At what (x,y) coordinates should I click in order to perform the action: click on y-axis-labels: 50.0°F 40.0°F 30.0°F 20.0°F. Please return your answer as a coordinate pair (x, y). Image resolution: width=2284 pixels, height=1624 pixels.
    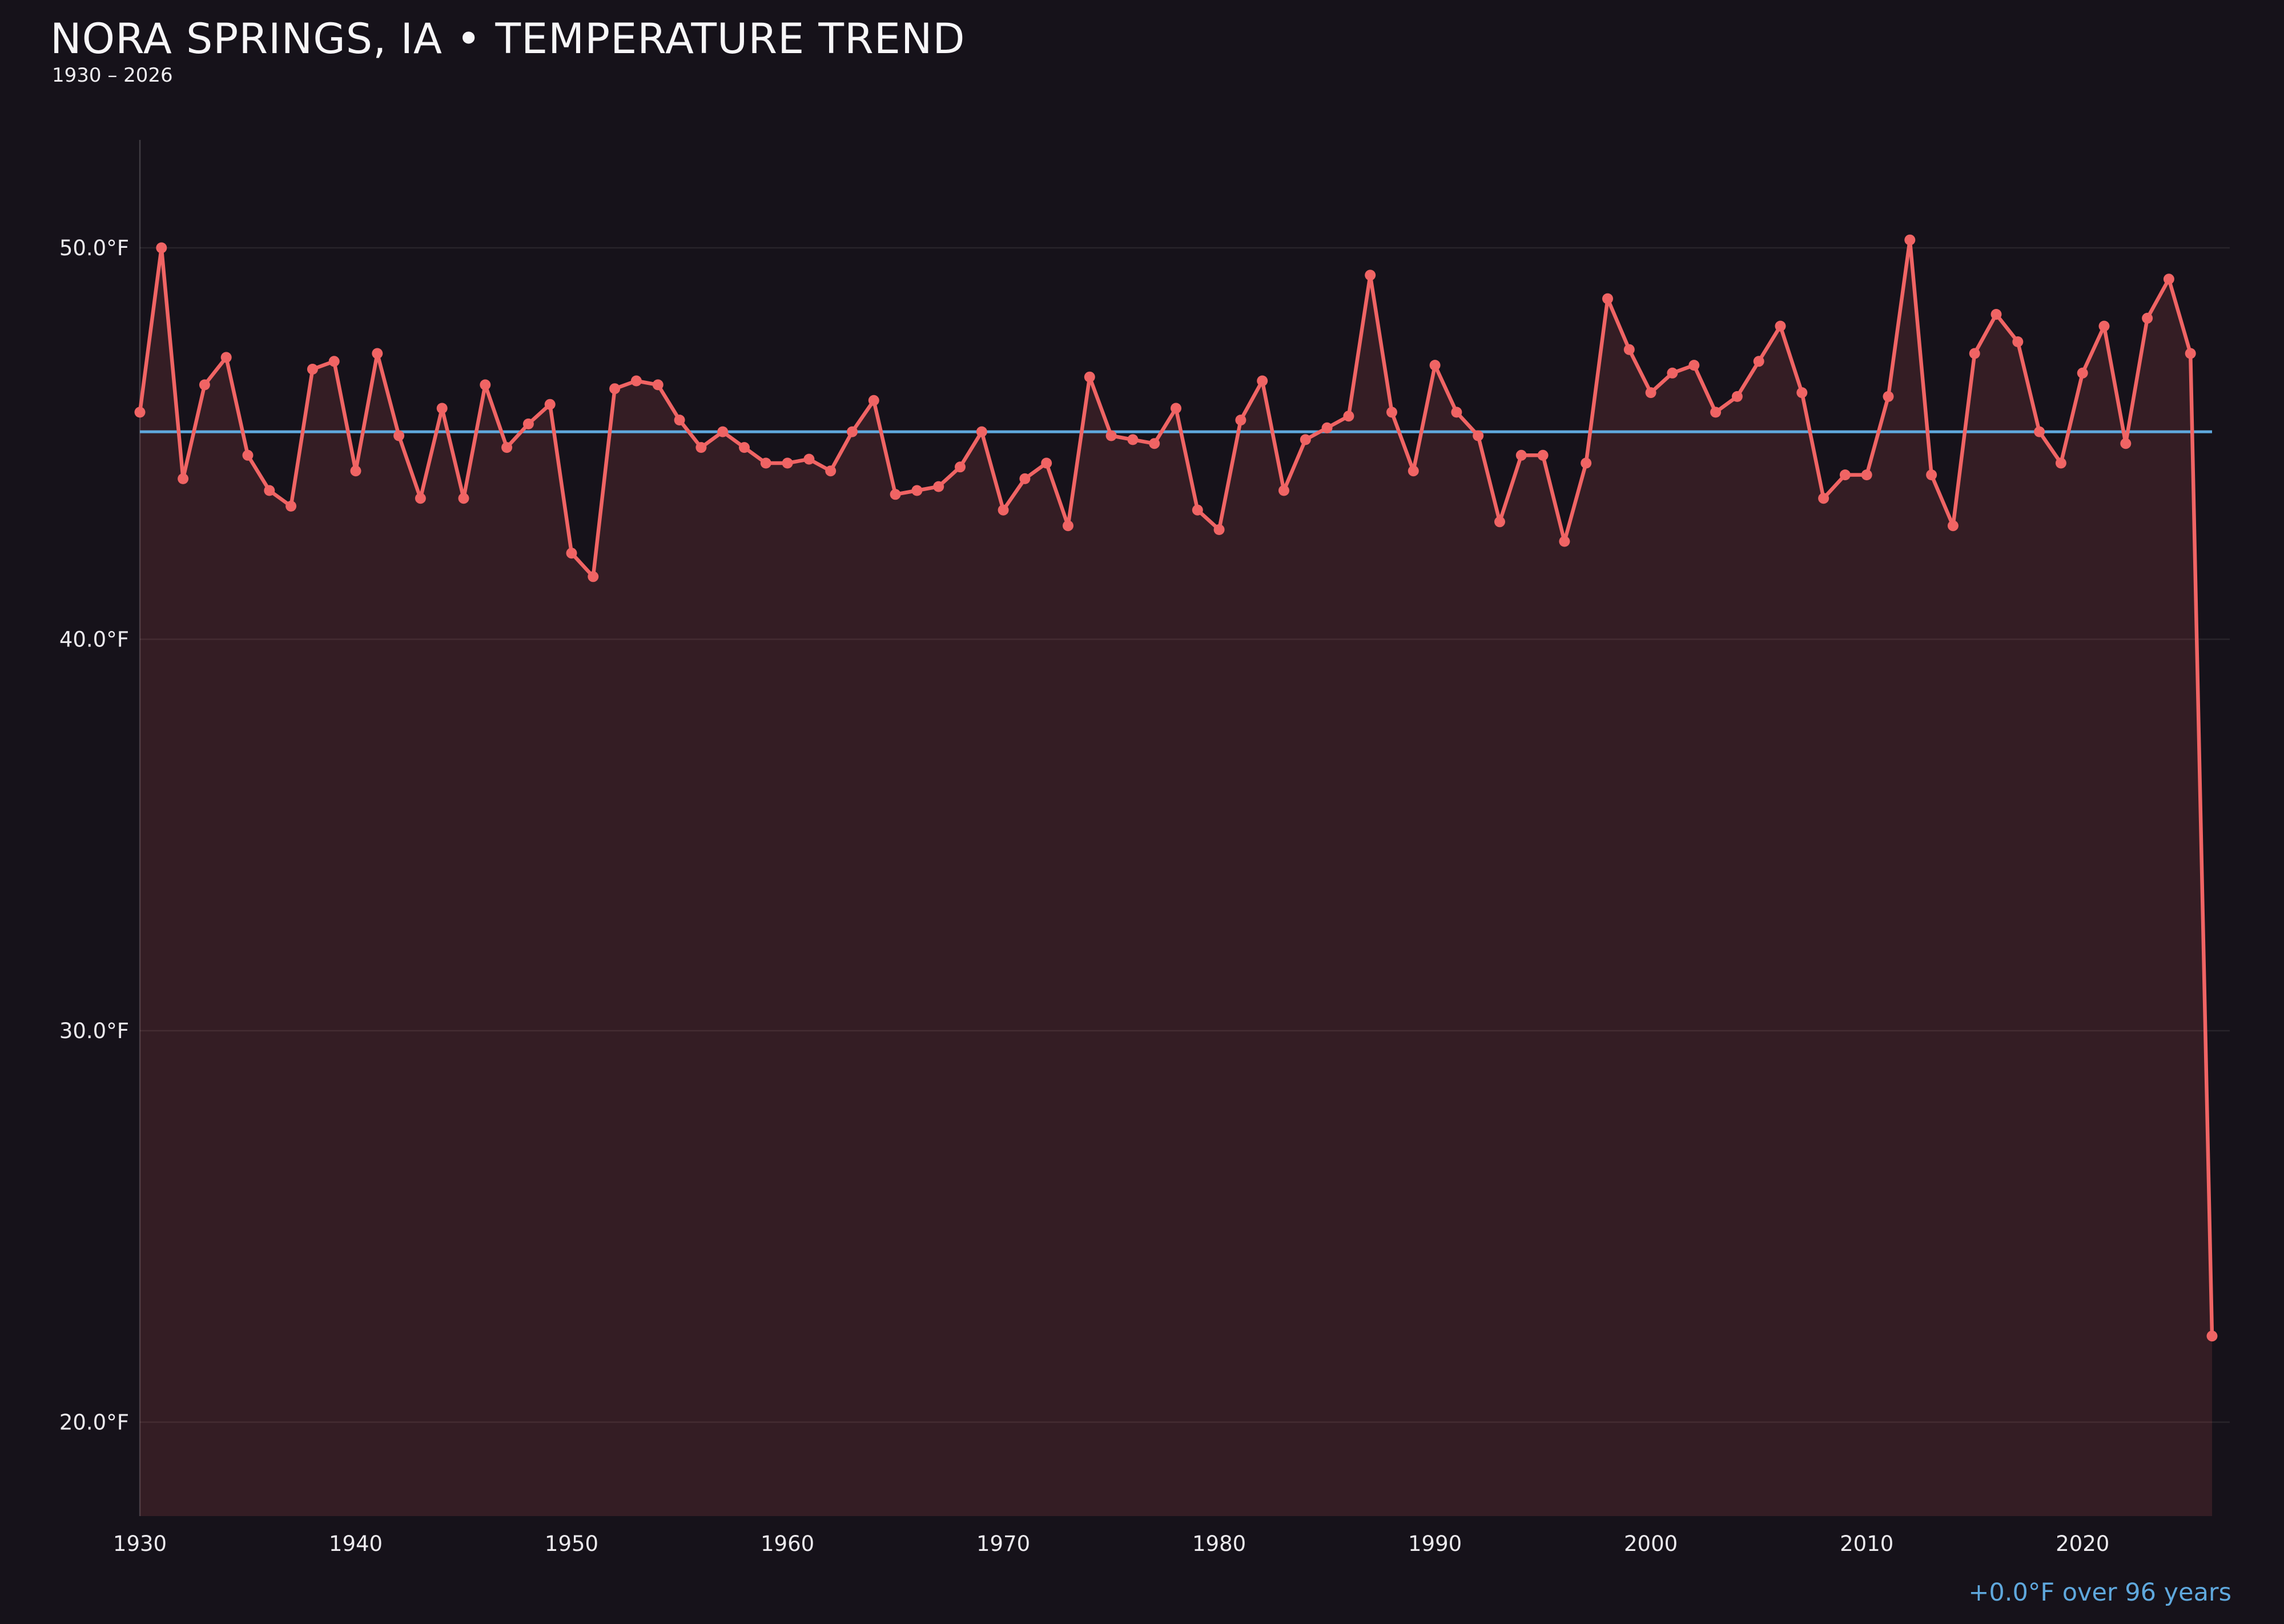
    Looking at the image, I should click on (94, 835).